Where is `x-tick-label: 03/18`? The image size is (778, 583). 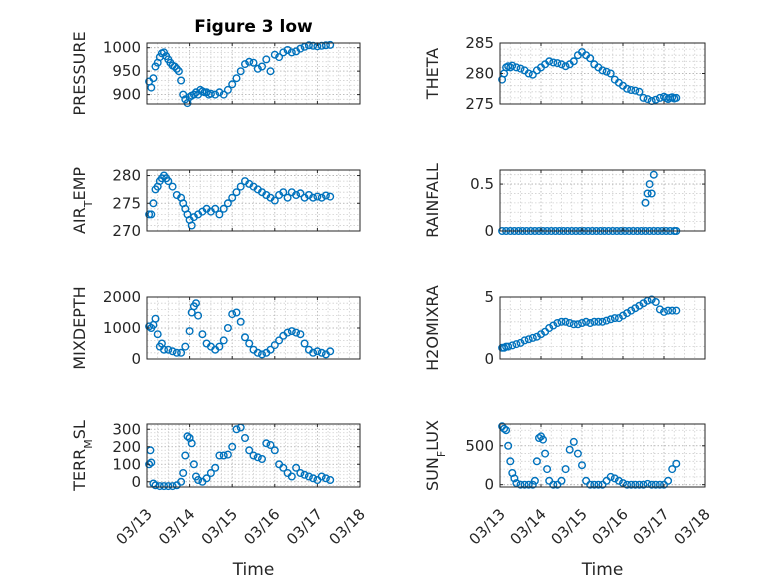 x-tick-label: 03/18 is located at coordinates (692, 526).